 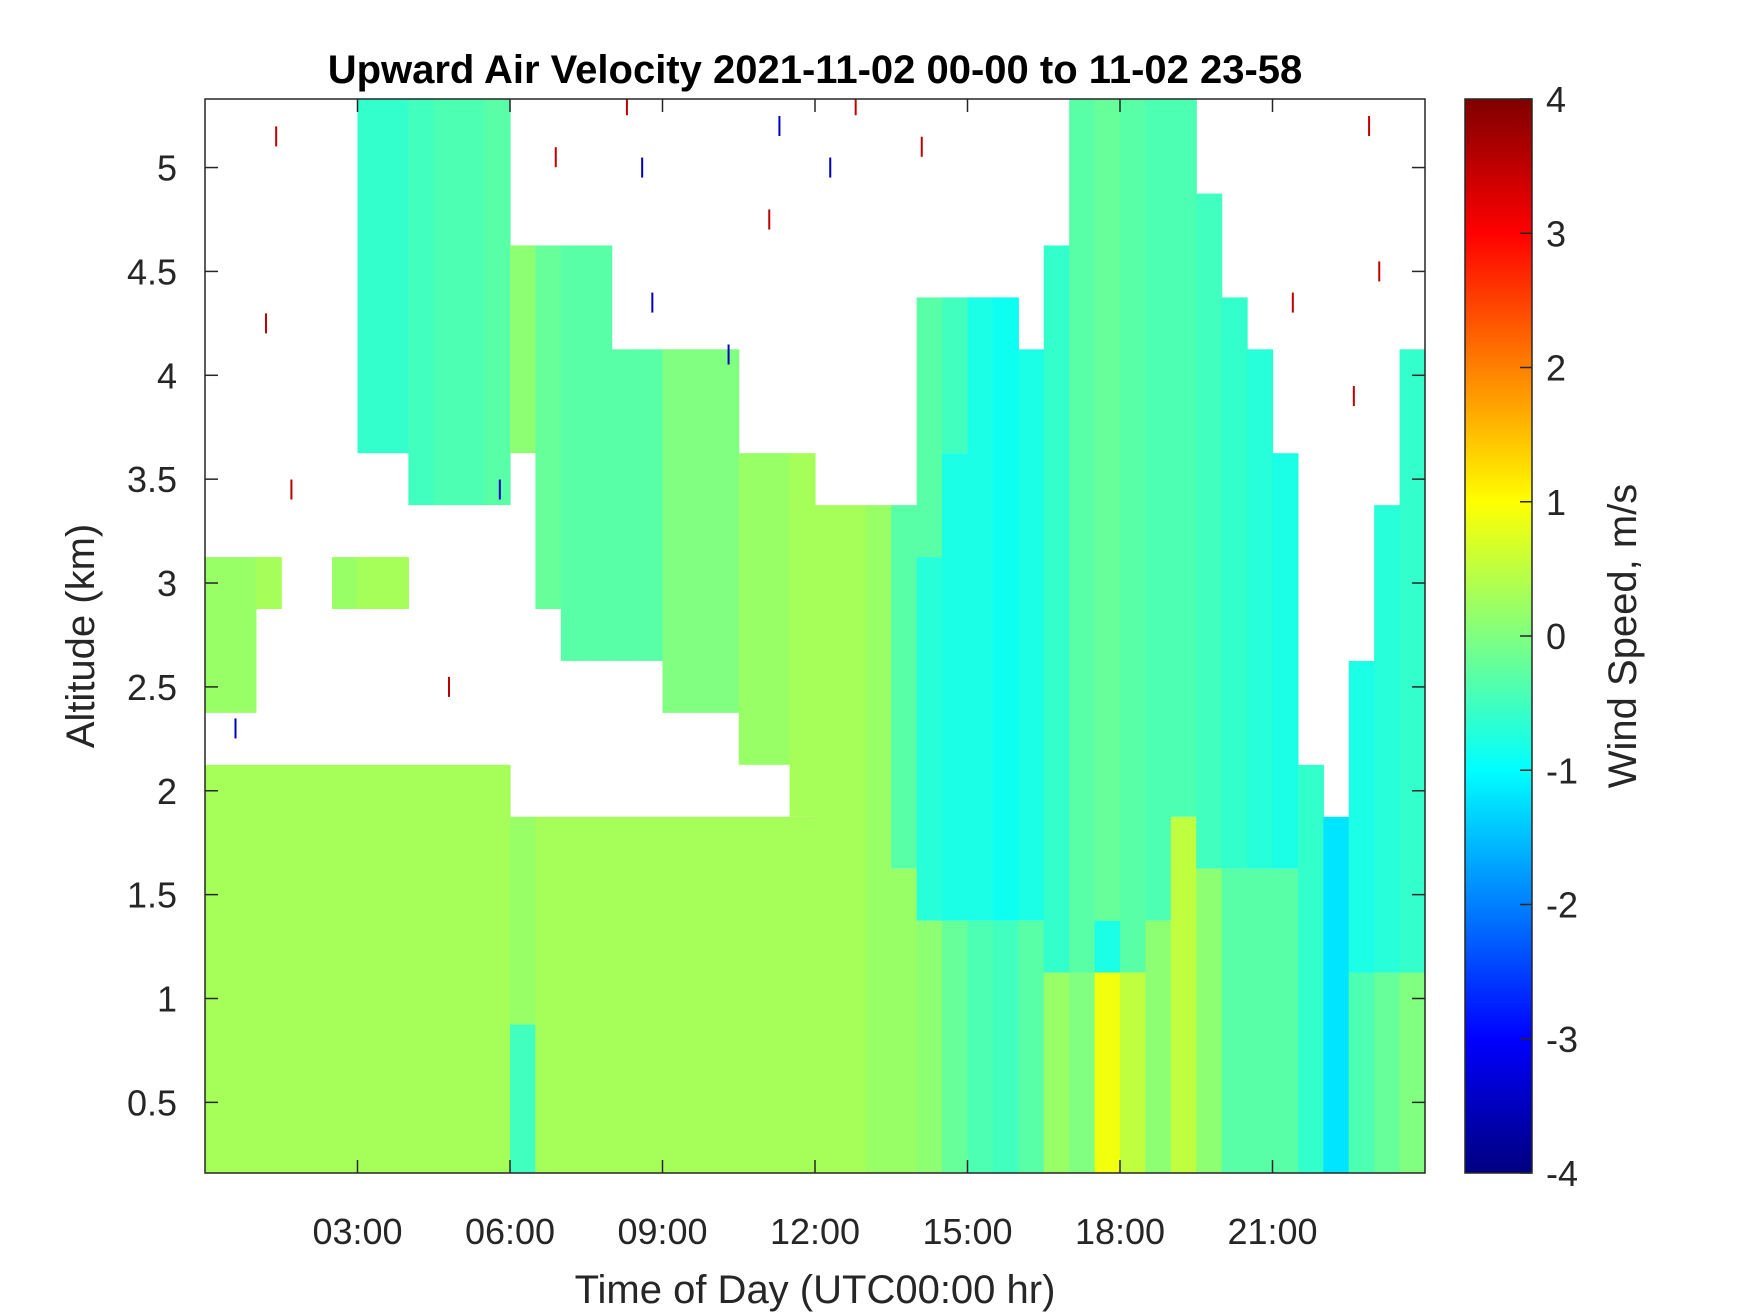 What do you see at coordinates (1562, 1039) in the screenshot?
I see `colorbar-tick-label: -3` at bounding box center [1562, 1039].